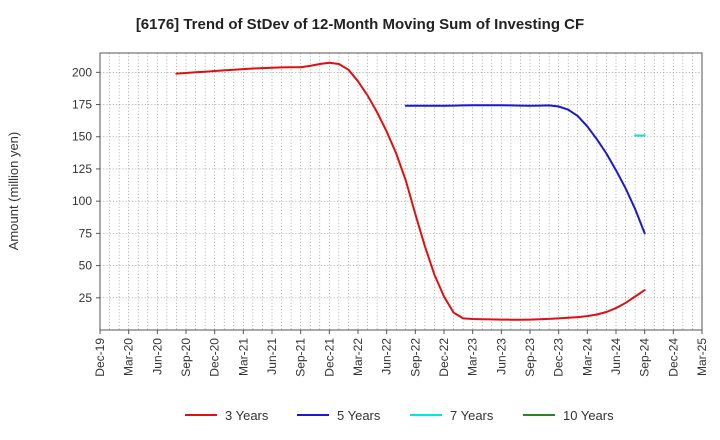  I want to click on x-tick-label: Dec-24, so click(673, 357).